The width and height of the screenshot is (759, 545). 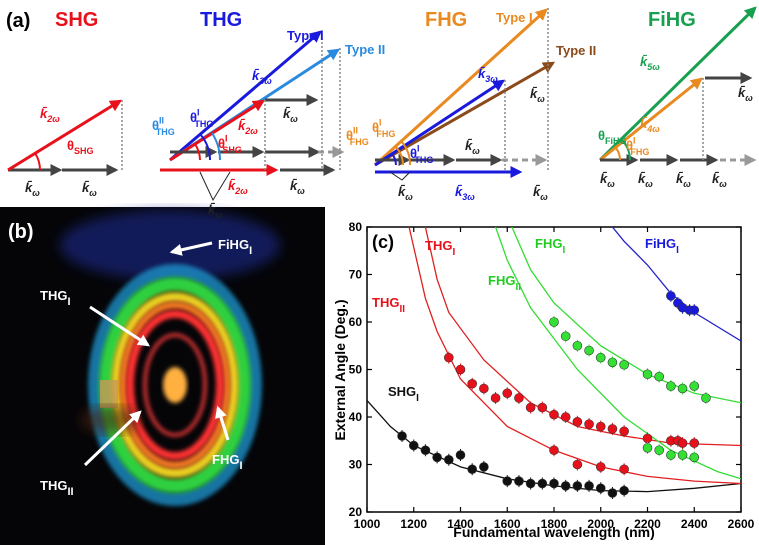 What do you see at coordinates (600, 524) in the screenshot?
I see `x-tick-label: 2000` at bounding box center [600, 524].